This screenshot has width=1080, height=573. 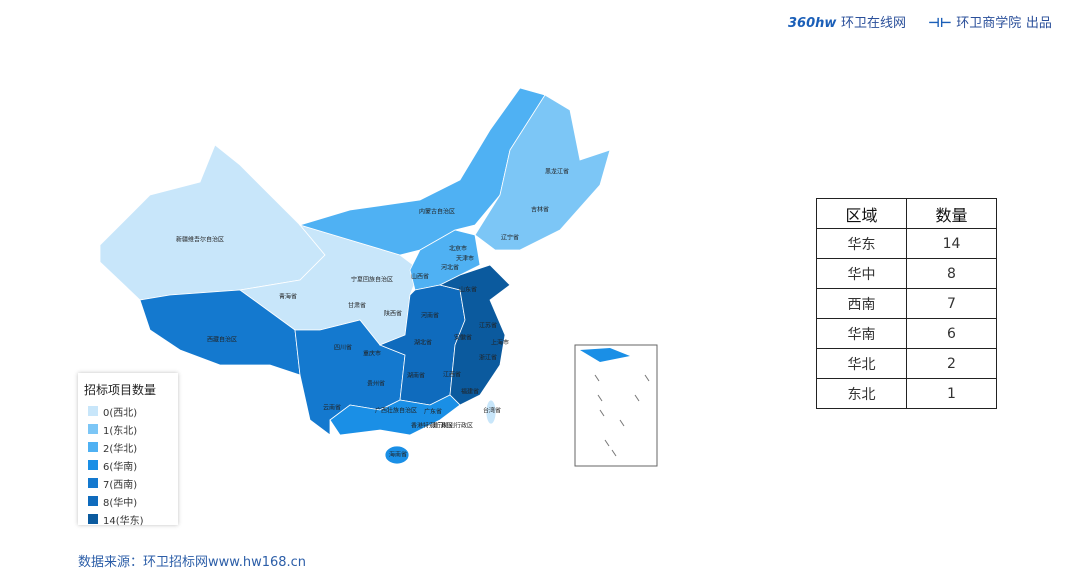 I want to click on table-cell: 14, so click(x=951, y=243).